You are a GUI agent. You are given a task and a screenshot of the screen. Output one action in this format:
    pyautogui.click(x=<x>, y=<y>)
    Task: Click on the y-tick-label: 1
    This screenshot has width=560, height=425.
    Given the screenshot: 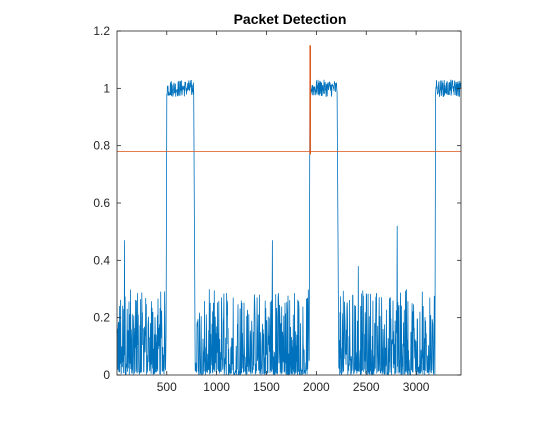 What is the action you would take?
    pyautogui.click(x=106, y=88)
    